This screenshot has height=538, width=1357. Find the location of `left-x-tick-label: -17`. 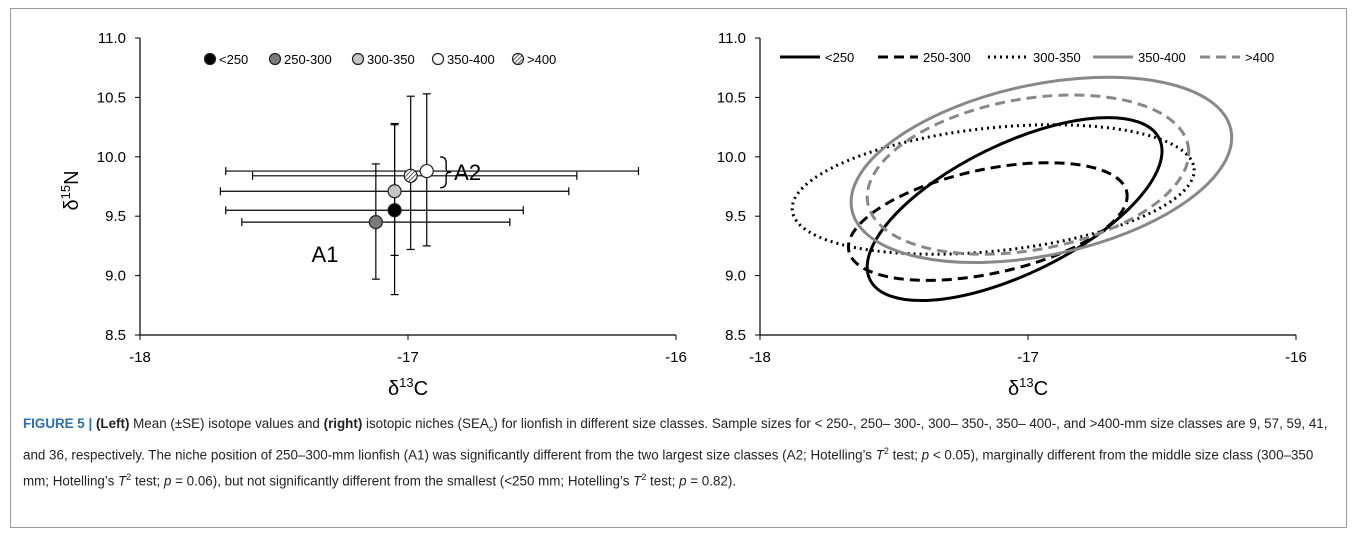

left-x-tick-label: -17 is located at coordinates (408, 357).